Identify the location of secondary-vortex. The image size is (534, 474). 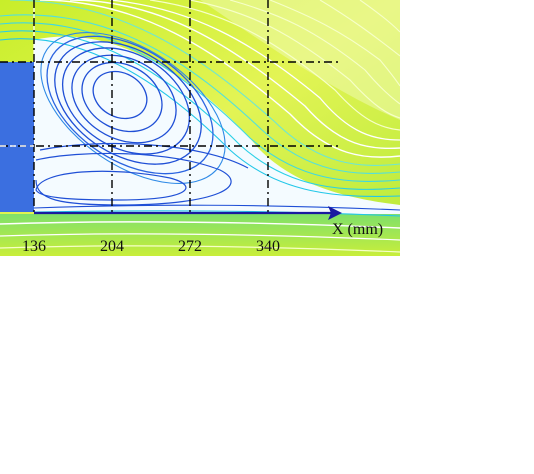
(142, 174).